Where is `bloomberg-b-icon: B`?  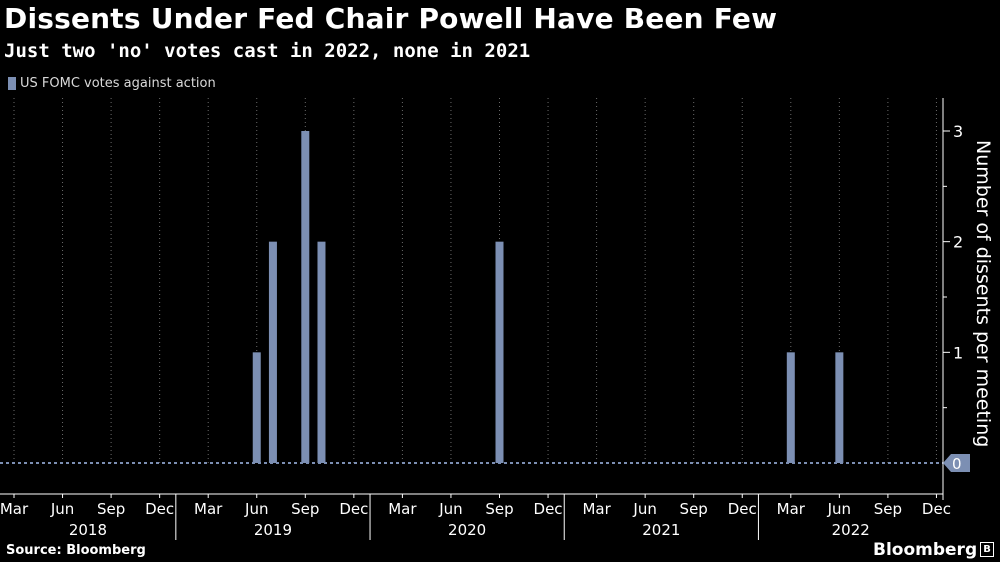
bloomberg-b-icon: B is located at coordinates (987, 549).